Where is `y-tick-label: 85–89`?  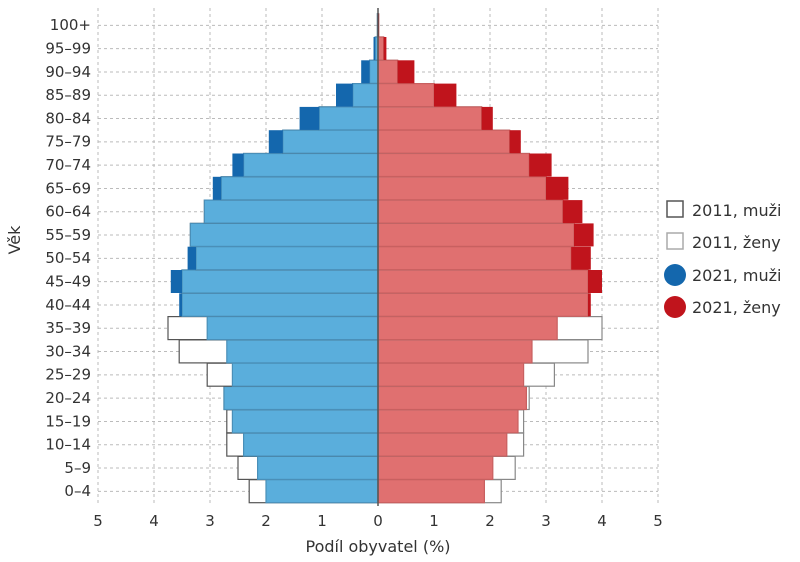 y-tick-label: 85–89 is located at coordinates (68, 95).